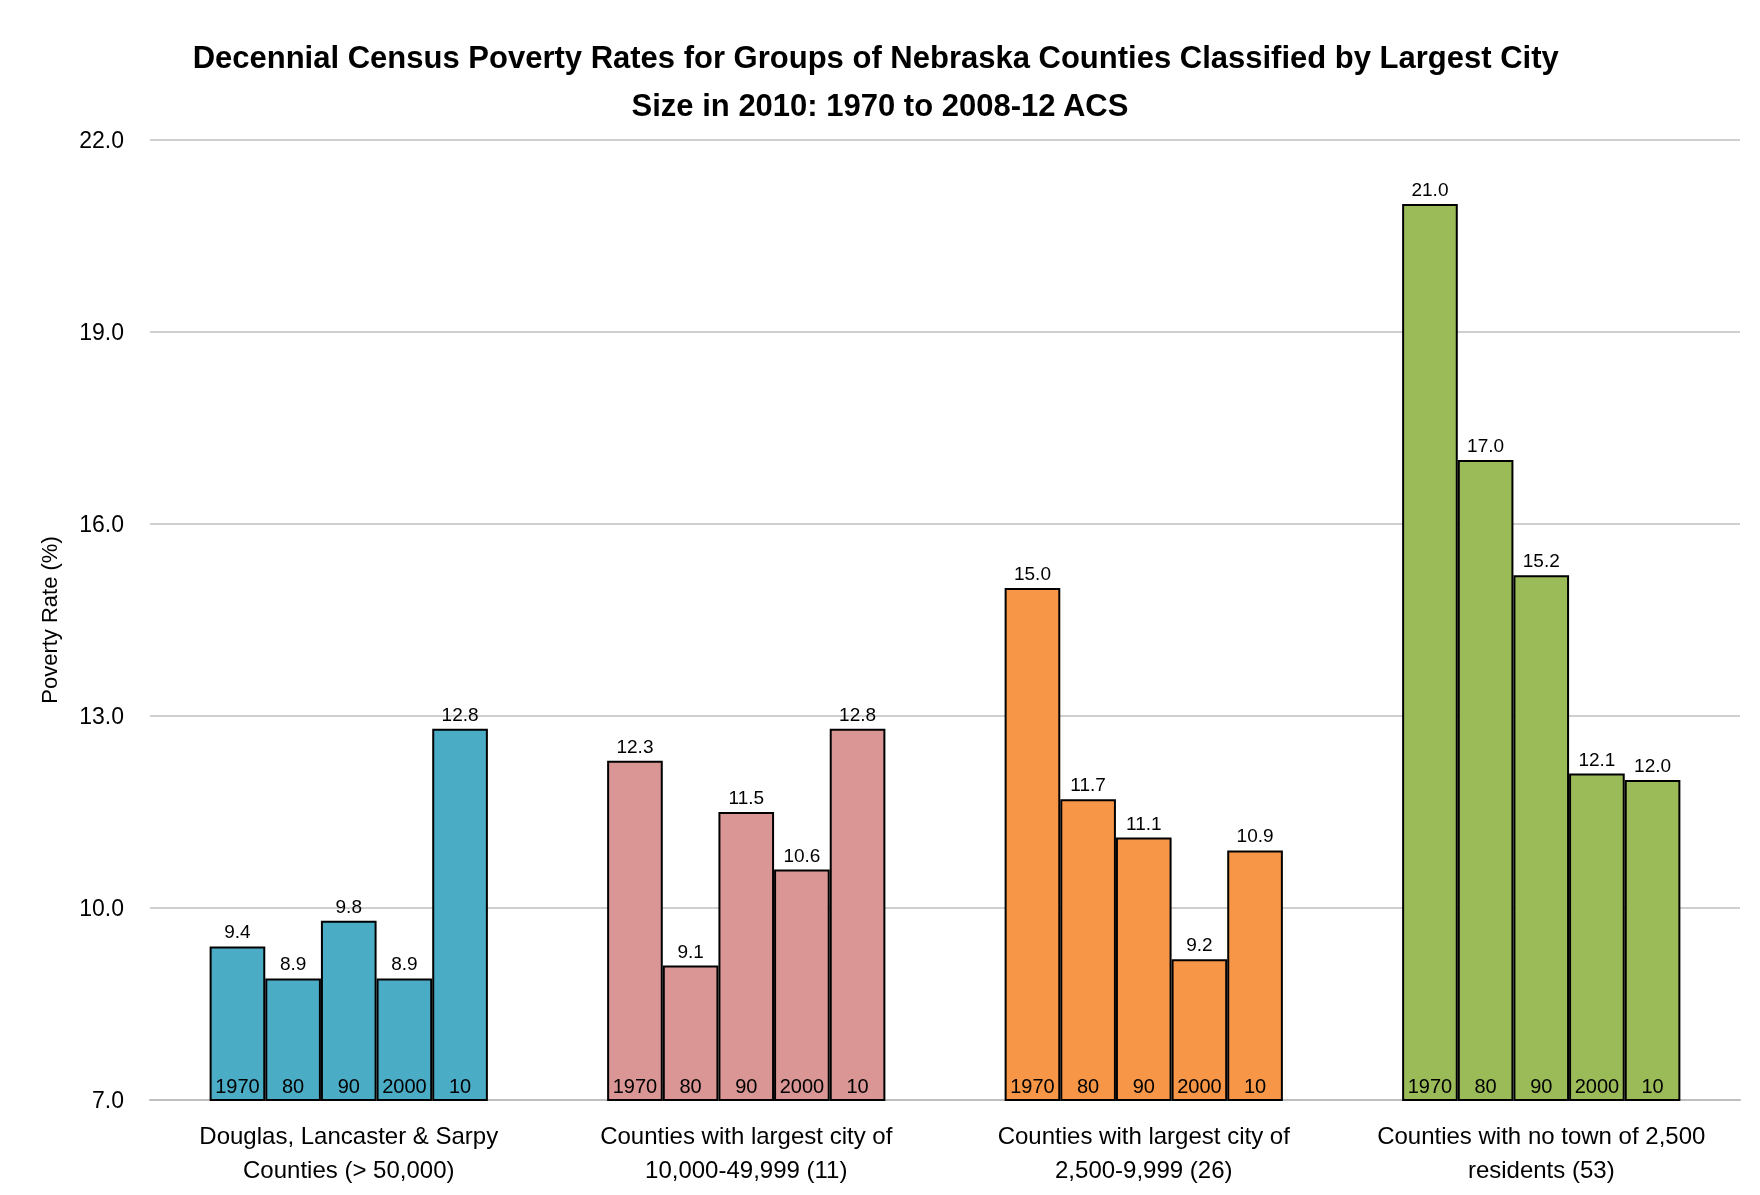  I want to click on data-label: 11.1, so click(1143, 823).